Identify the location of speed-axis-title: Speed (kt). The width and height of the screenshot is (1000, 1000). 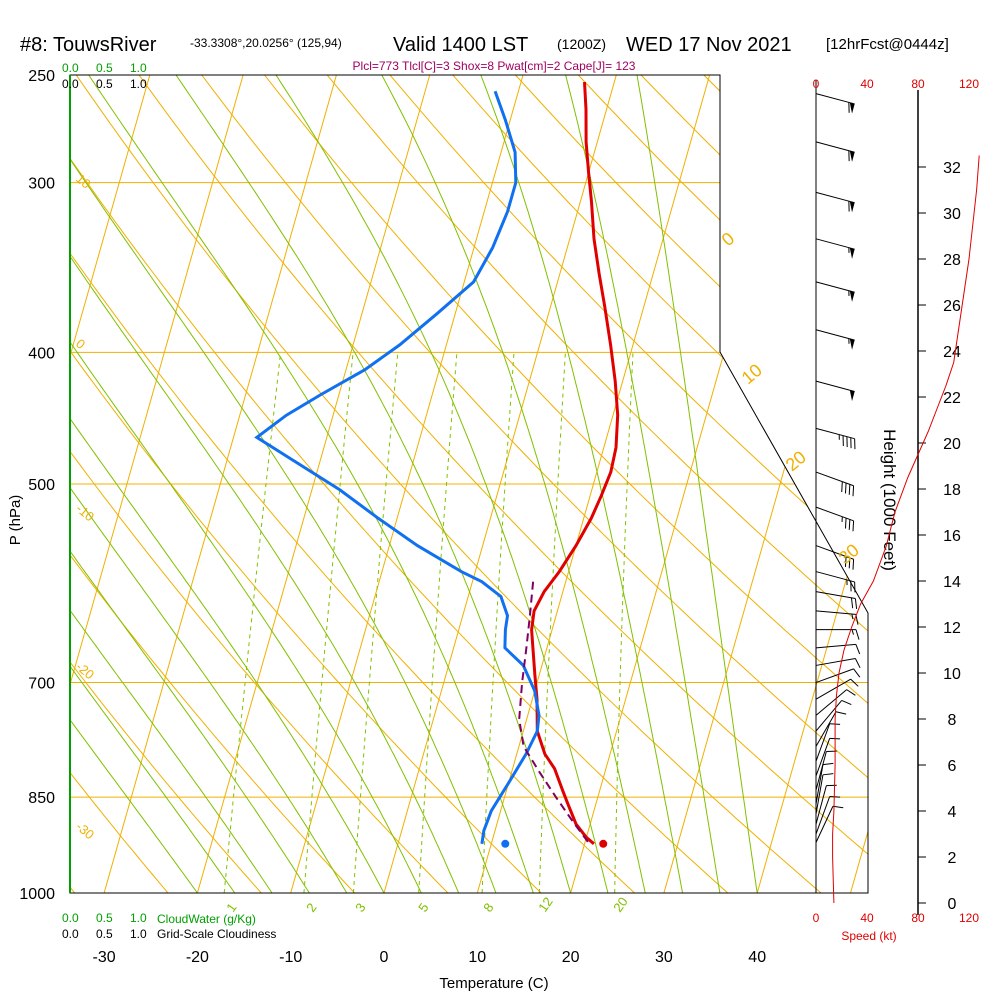
(868, 936).